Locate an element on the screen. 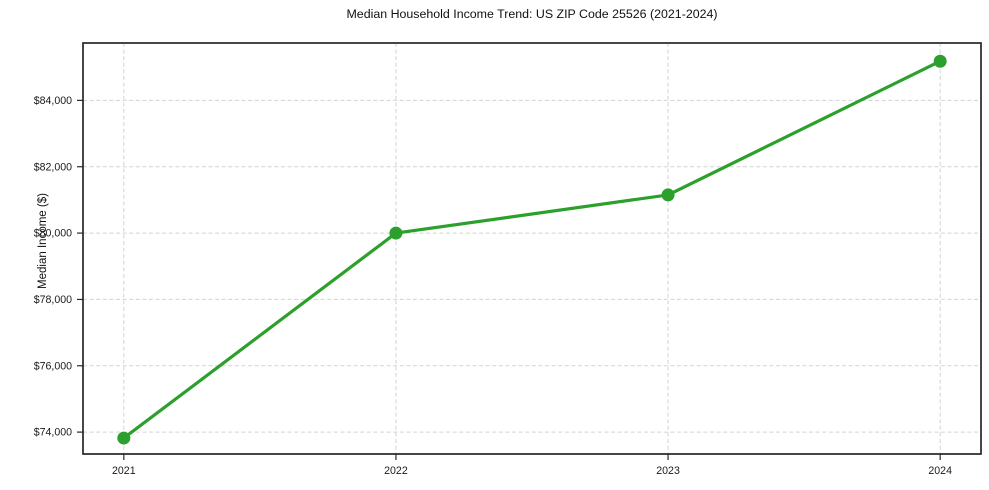  x-tick-label: 2021 is located at coordinates (124, 471).